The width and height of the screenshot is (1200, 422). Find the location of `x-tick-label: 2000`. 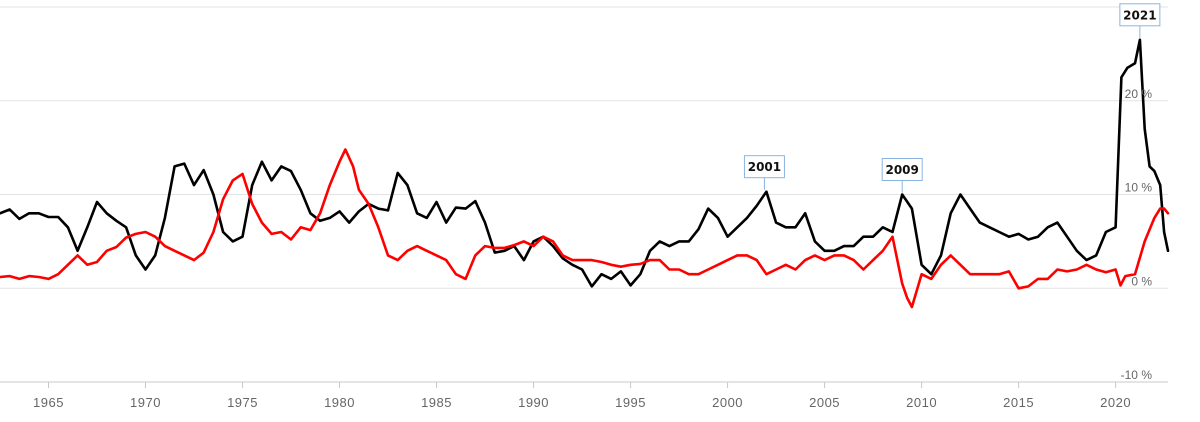

x-tick-label: 2000 is located at coordinates (727, 402).